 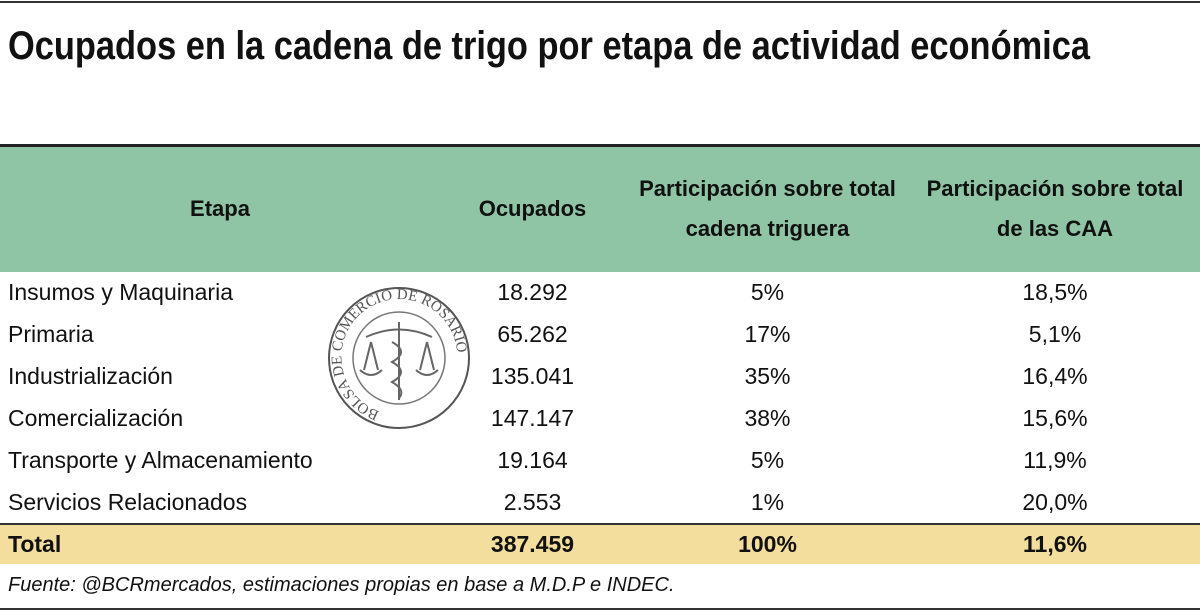 What do you see at coordinates (1055, 334) in the screenshot?
I see `table-cell: 5,1%` at bounding box center [1055, 334].